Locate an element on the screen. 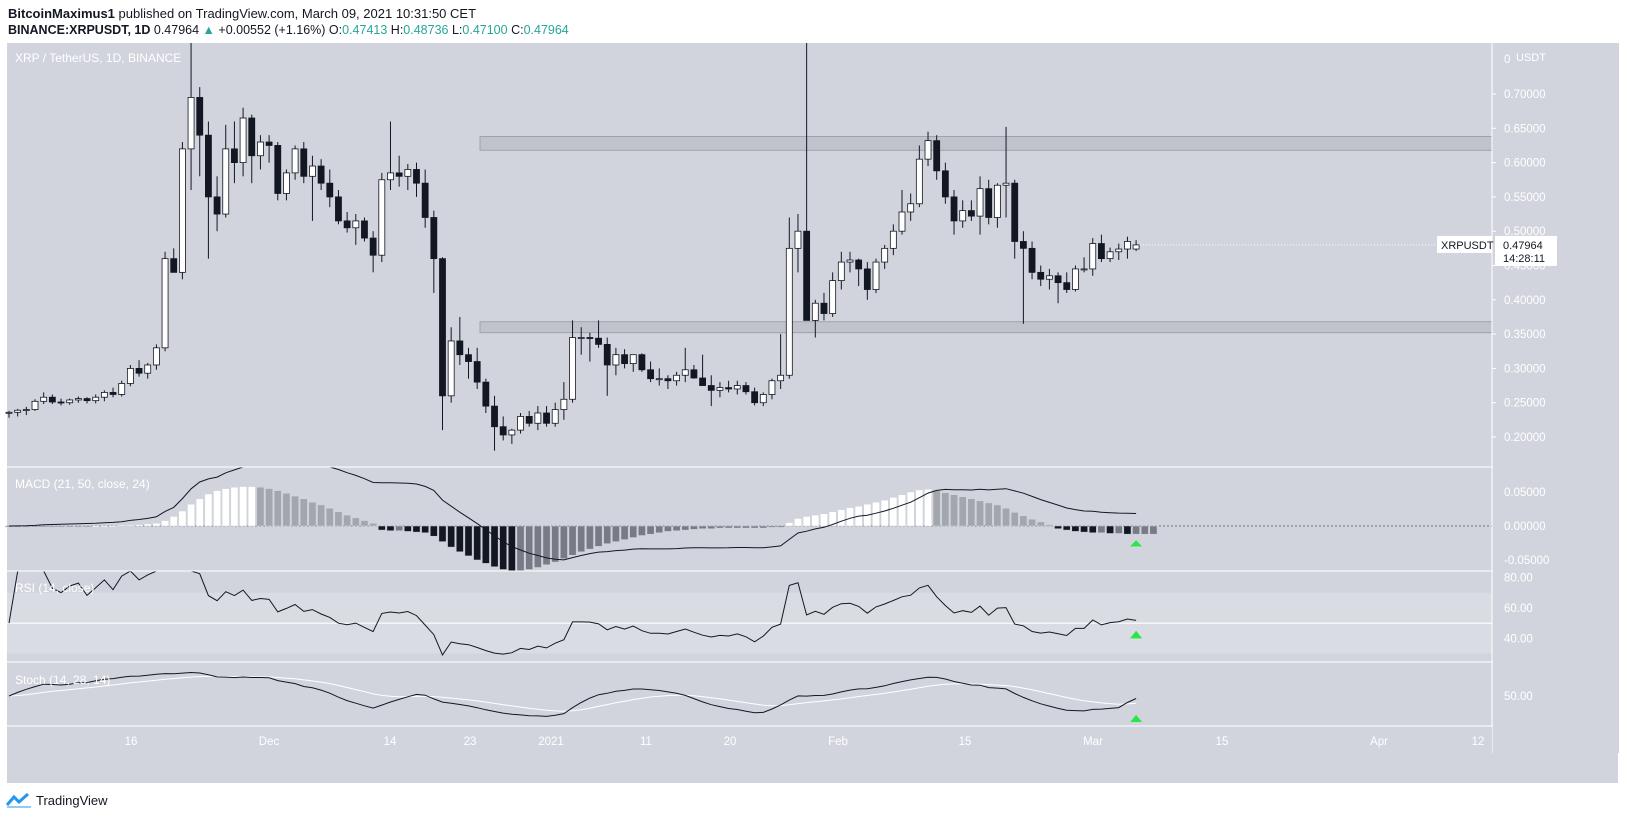 The image size is (1627, 819). macd-pane is located at coordinates (748, 519).